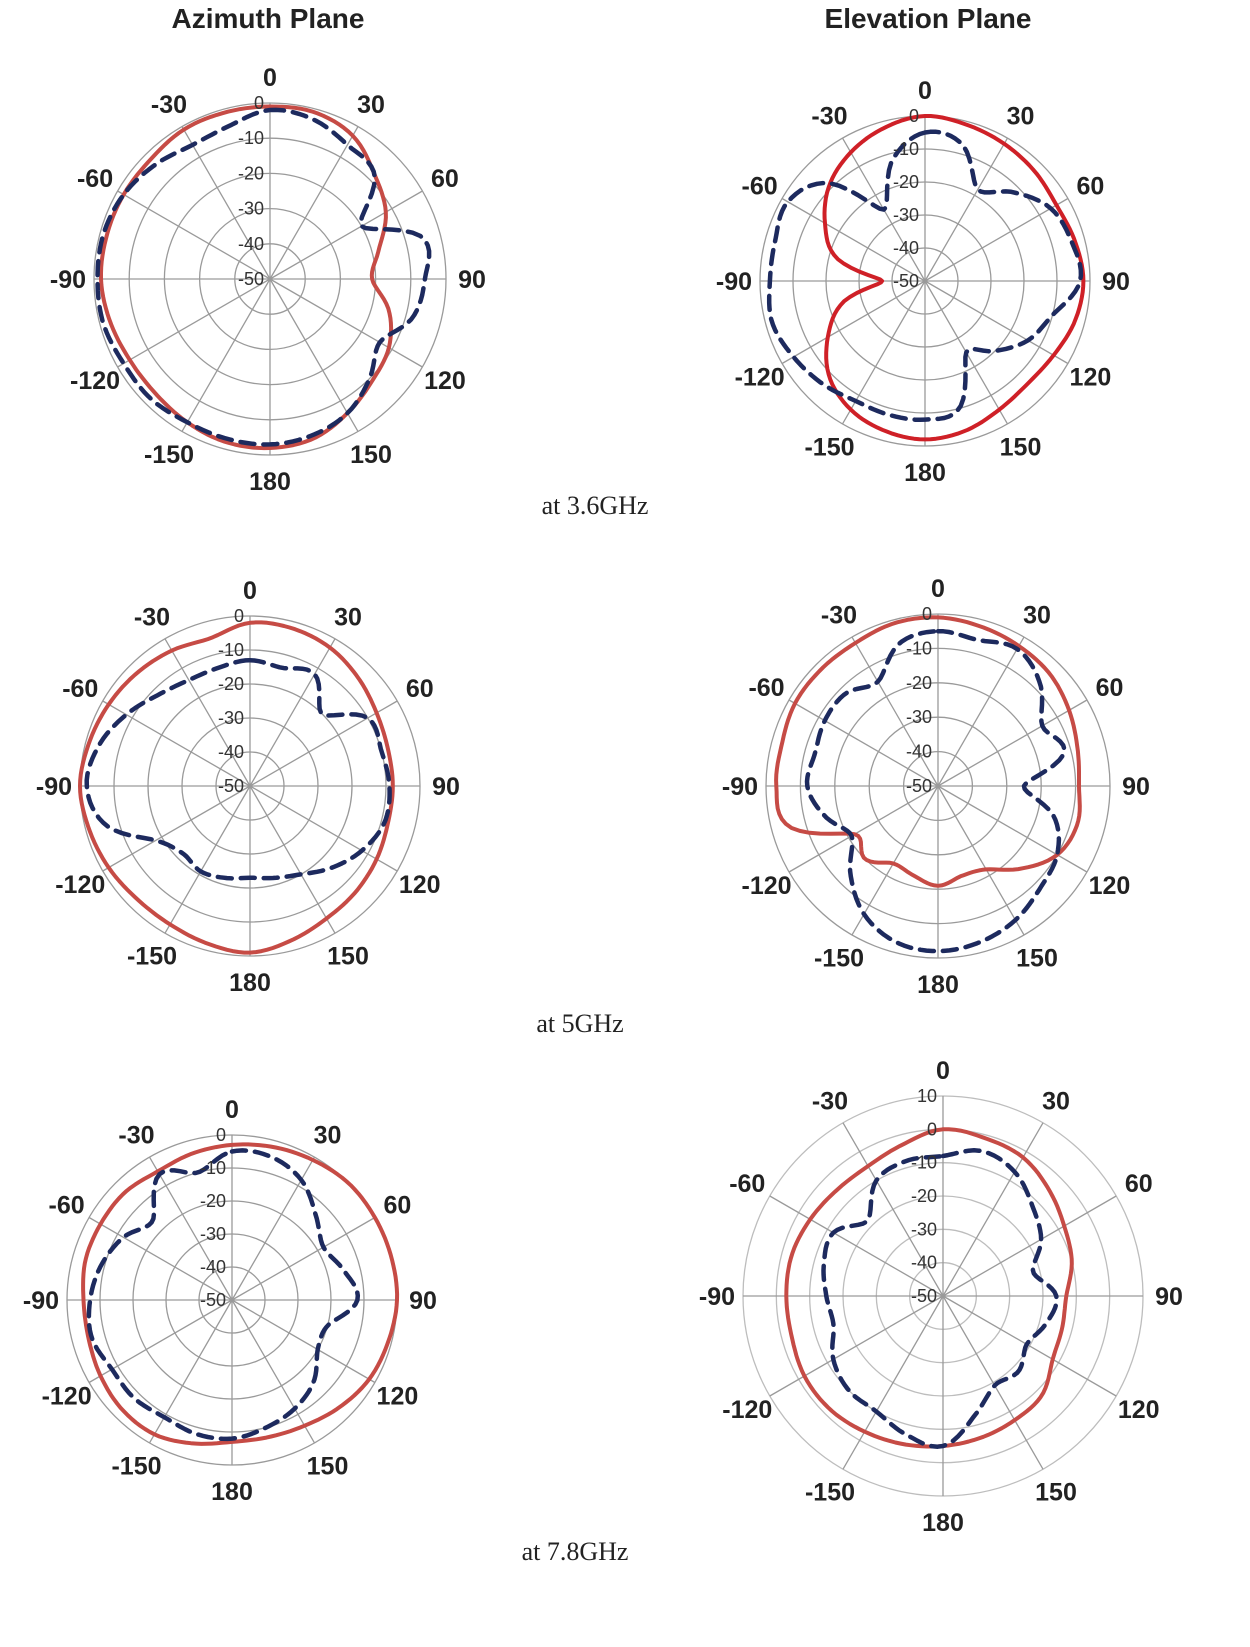 The height and width of the screenshot is (1647, 1250). Describe the element at coordinates (927, 1096) in the screenshot. I see `radial-tick-label: 10` at that location.